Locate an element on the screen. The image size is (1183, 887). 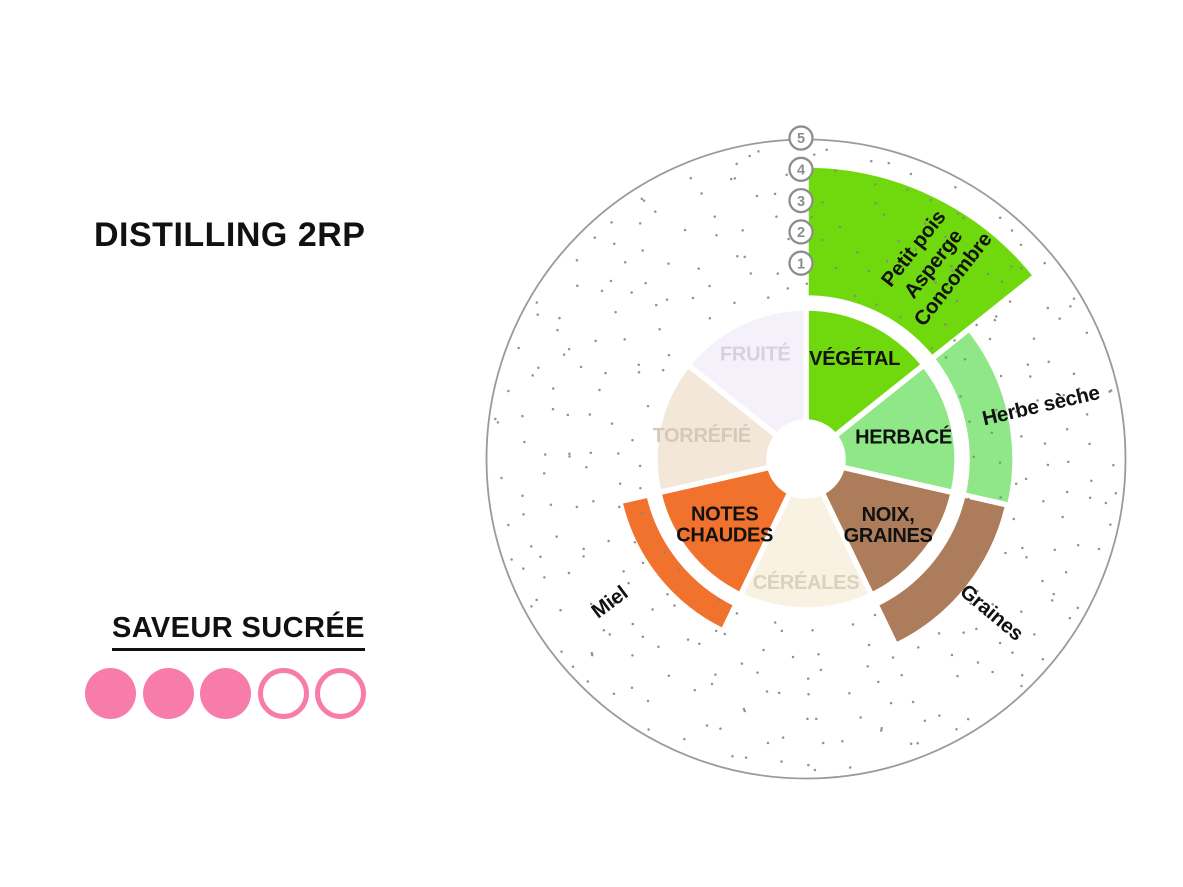
scale-tick-label-3: 3 is located at coordinates (801, 202).